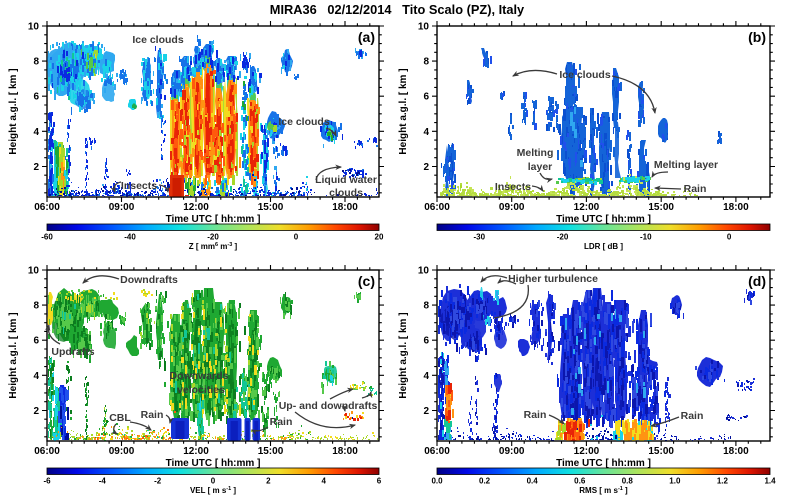 The height and width of the screenshot is (500, 800). I want to click on svg-text: -40, so click(130, 237).